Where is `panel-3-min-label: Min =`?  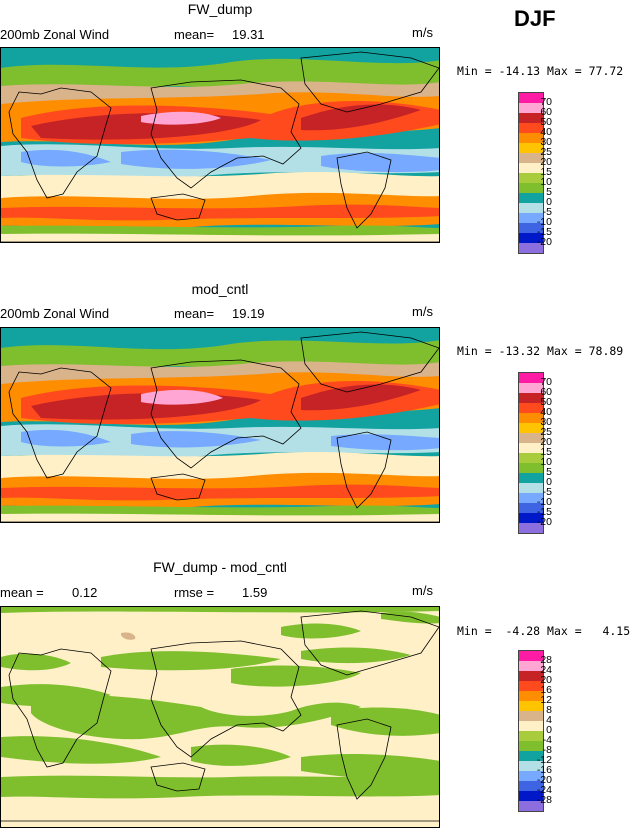
panel-3-min-label: Min = is located at coordinates (474, 631).